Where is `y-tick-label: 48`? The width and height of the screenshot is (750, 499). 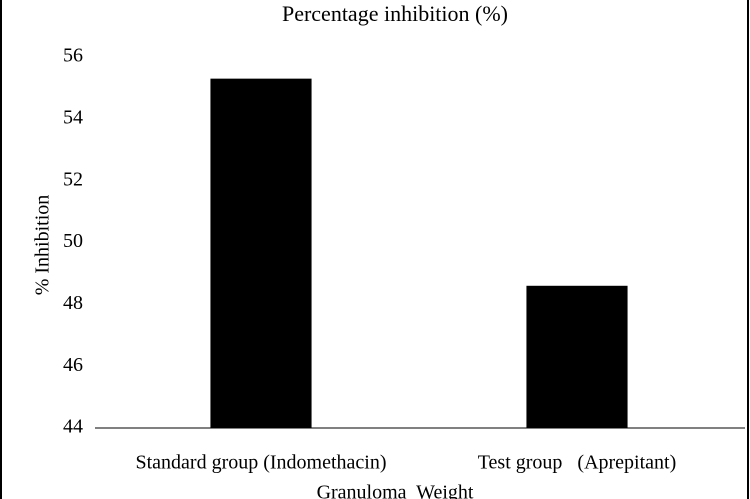 y-tick-label: 48 is located at coordinates (73, 303).